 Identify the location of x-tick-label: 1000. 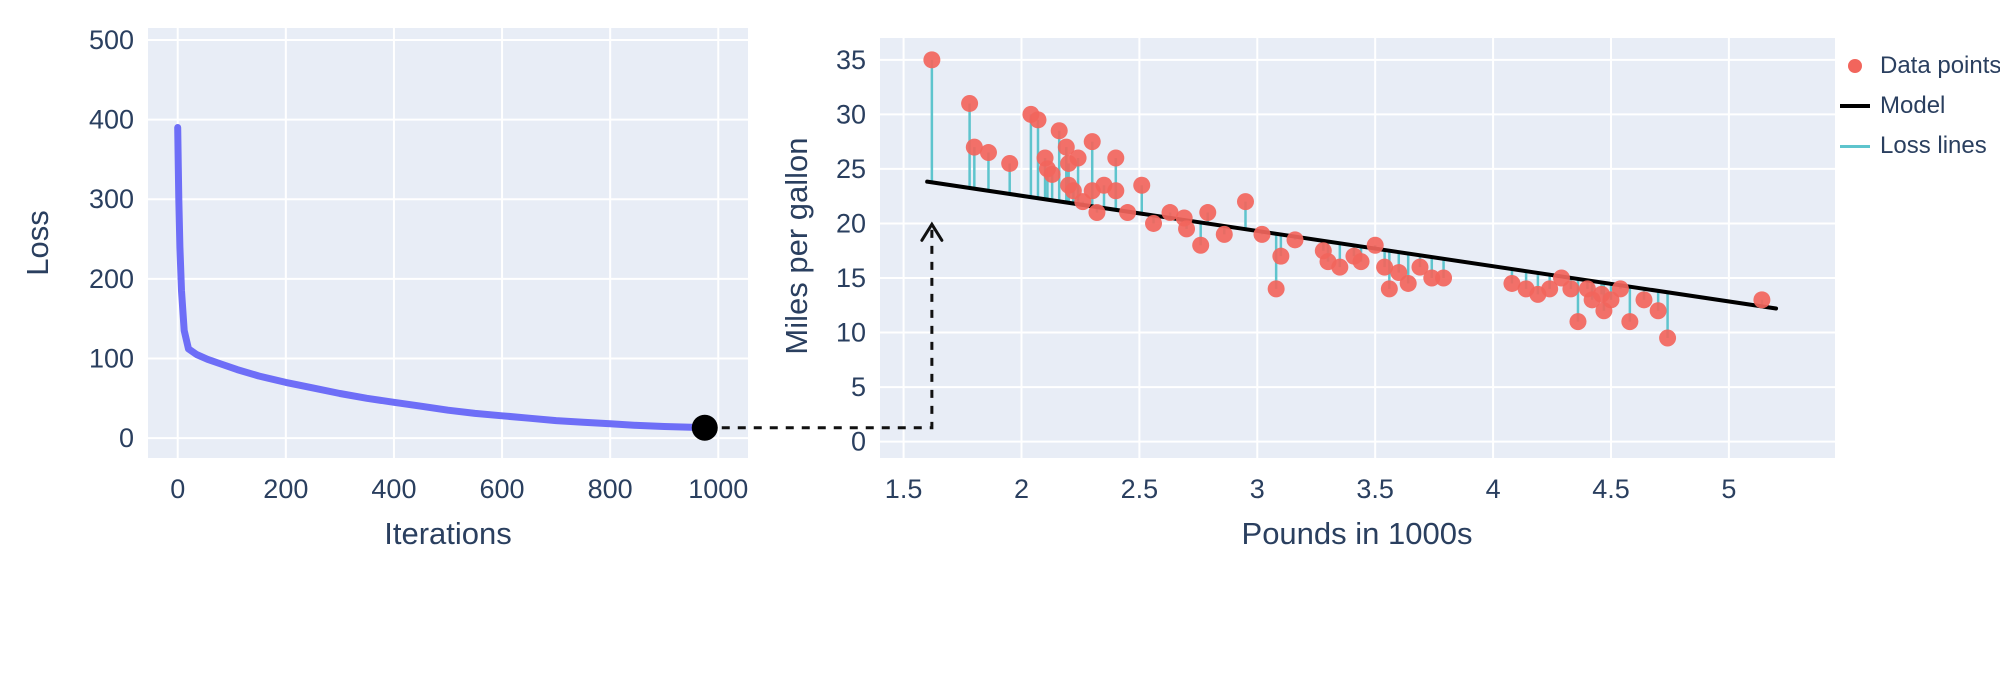
(718, 489).